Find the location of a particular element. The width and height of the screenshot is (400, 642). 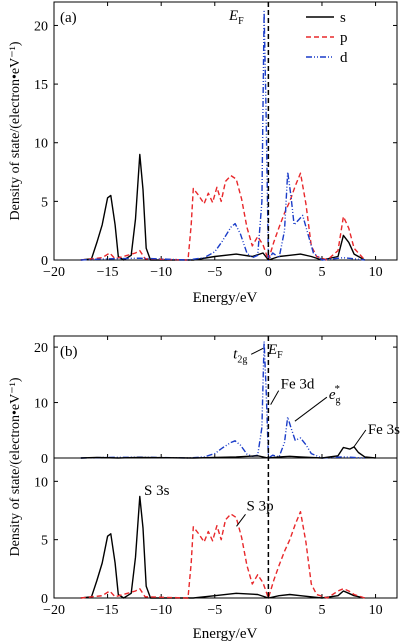

panel-a-xtick-label: 10 is located at coordinates (376, 272).